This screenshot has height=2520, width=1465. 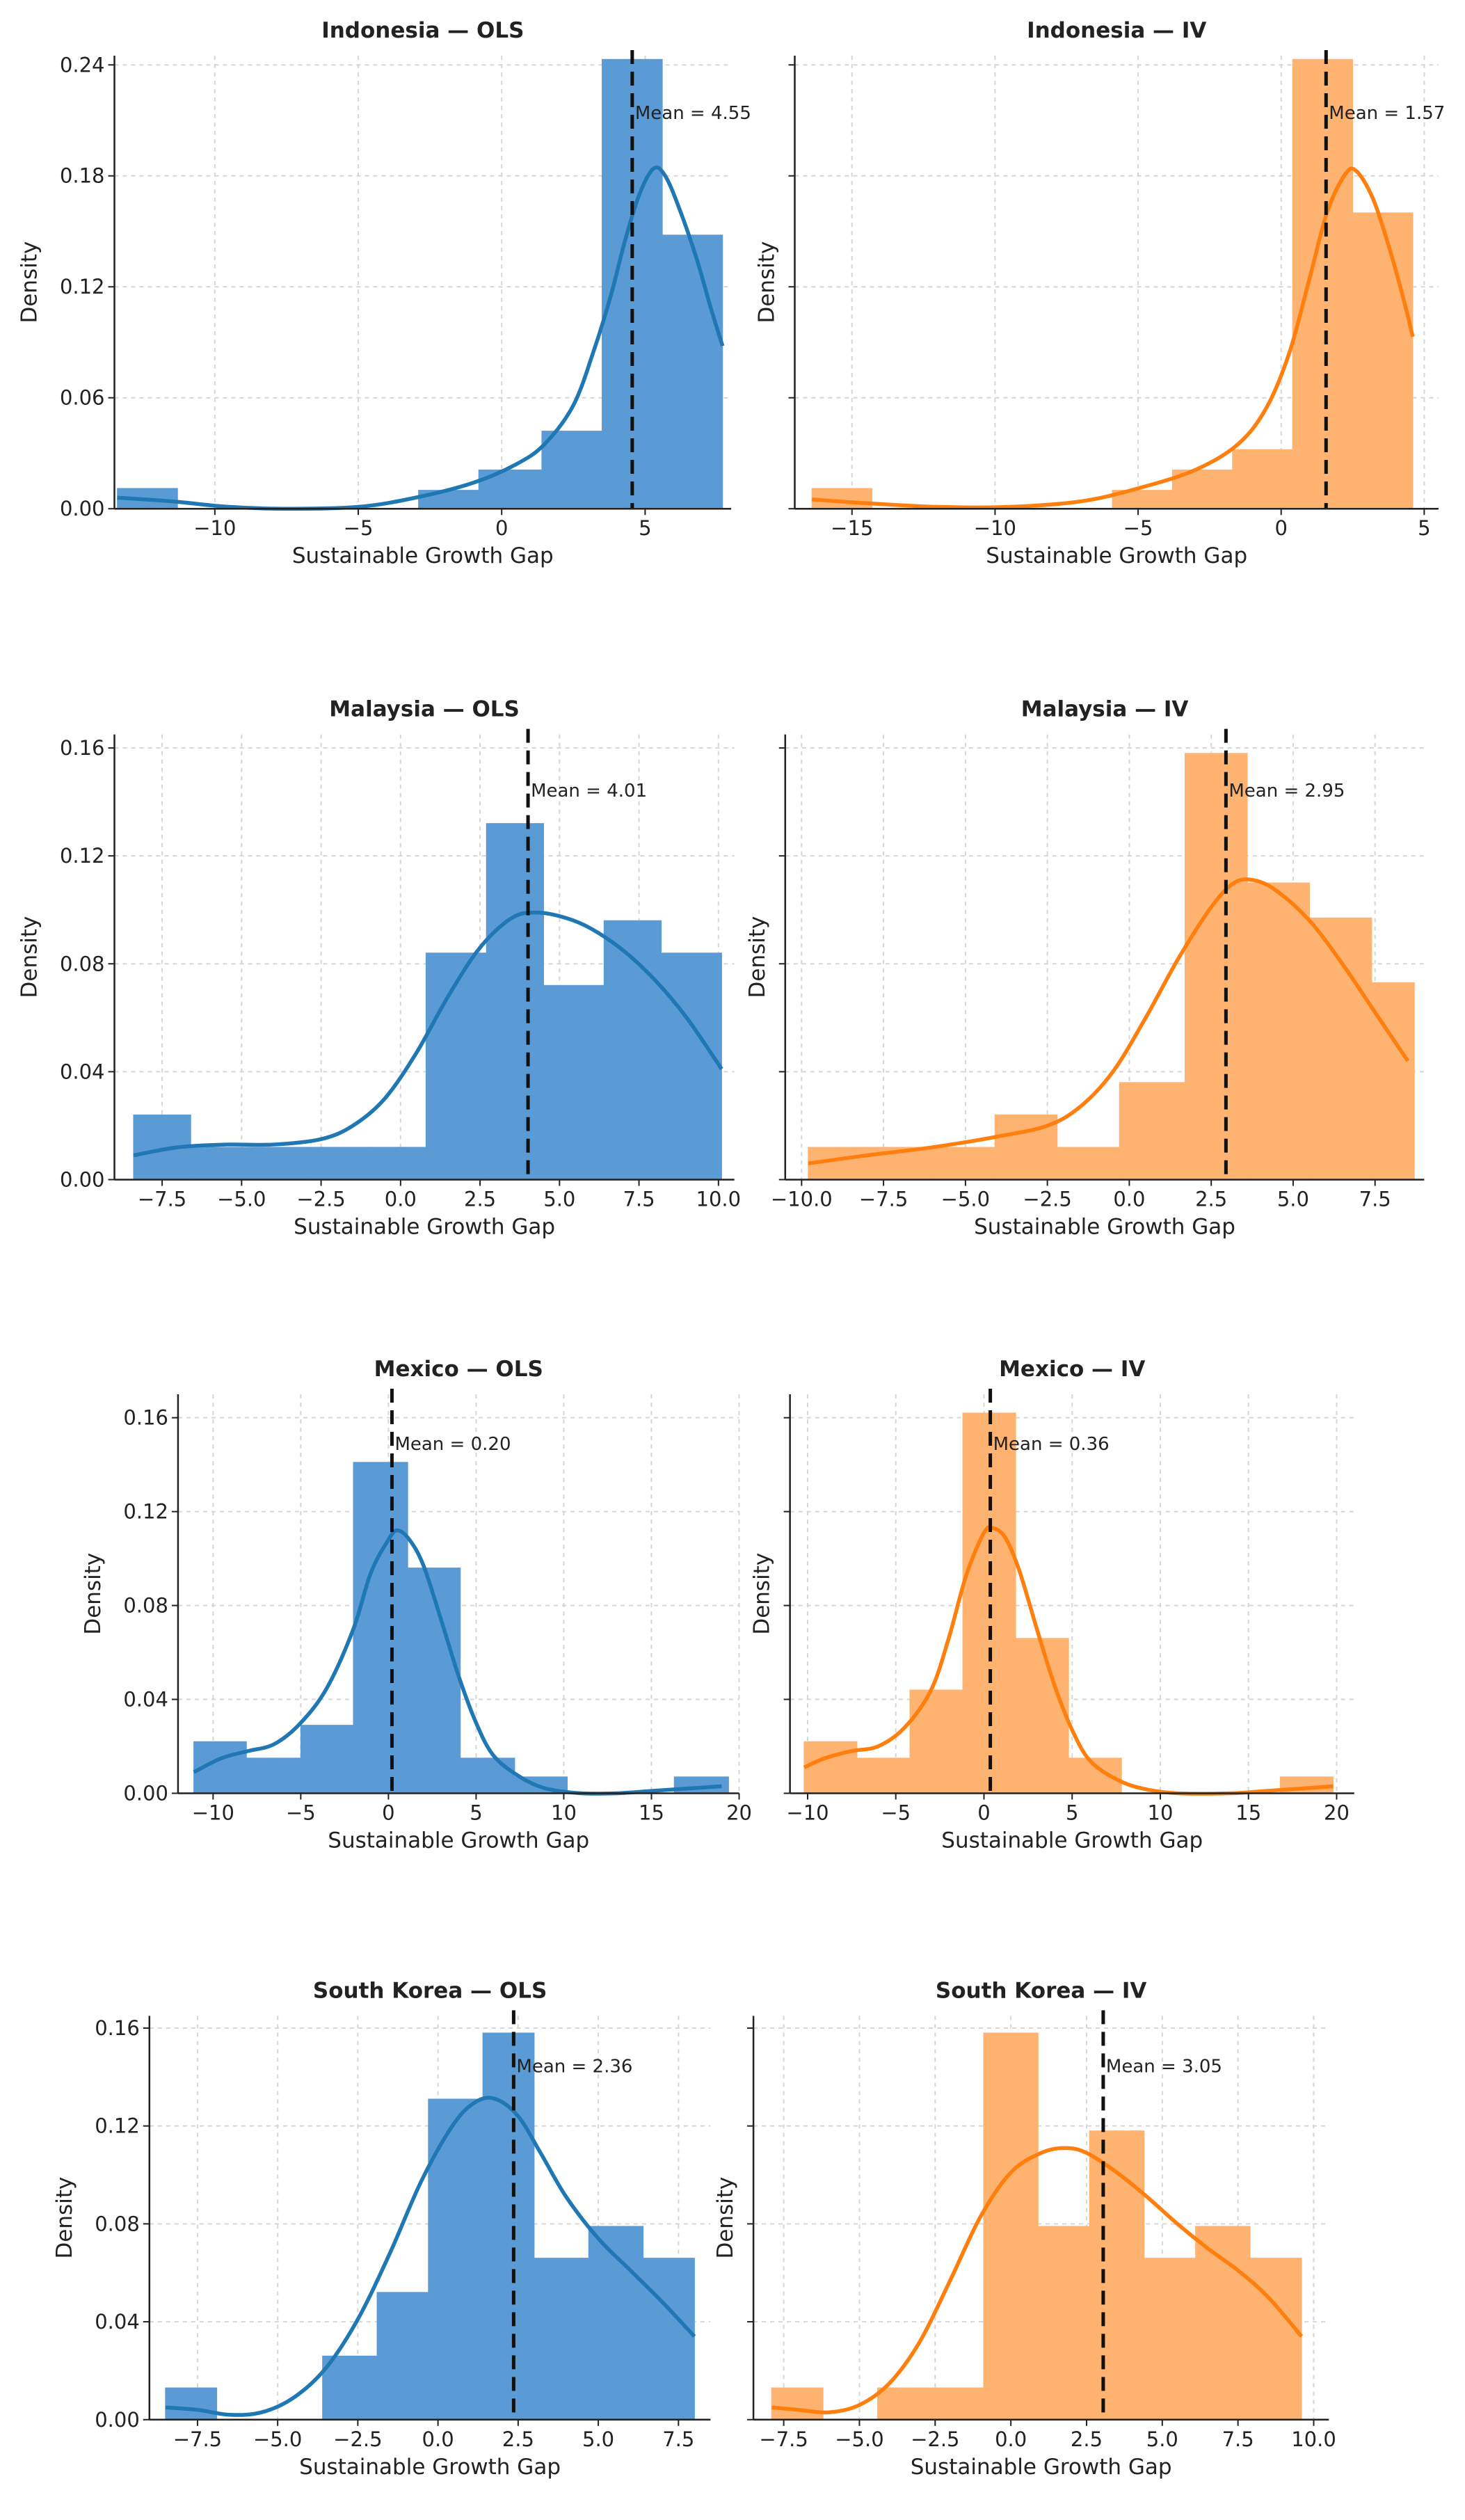 I want to click on x-tick-label: −15, so click(x=852, y=528).